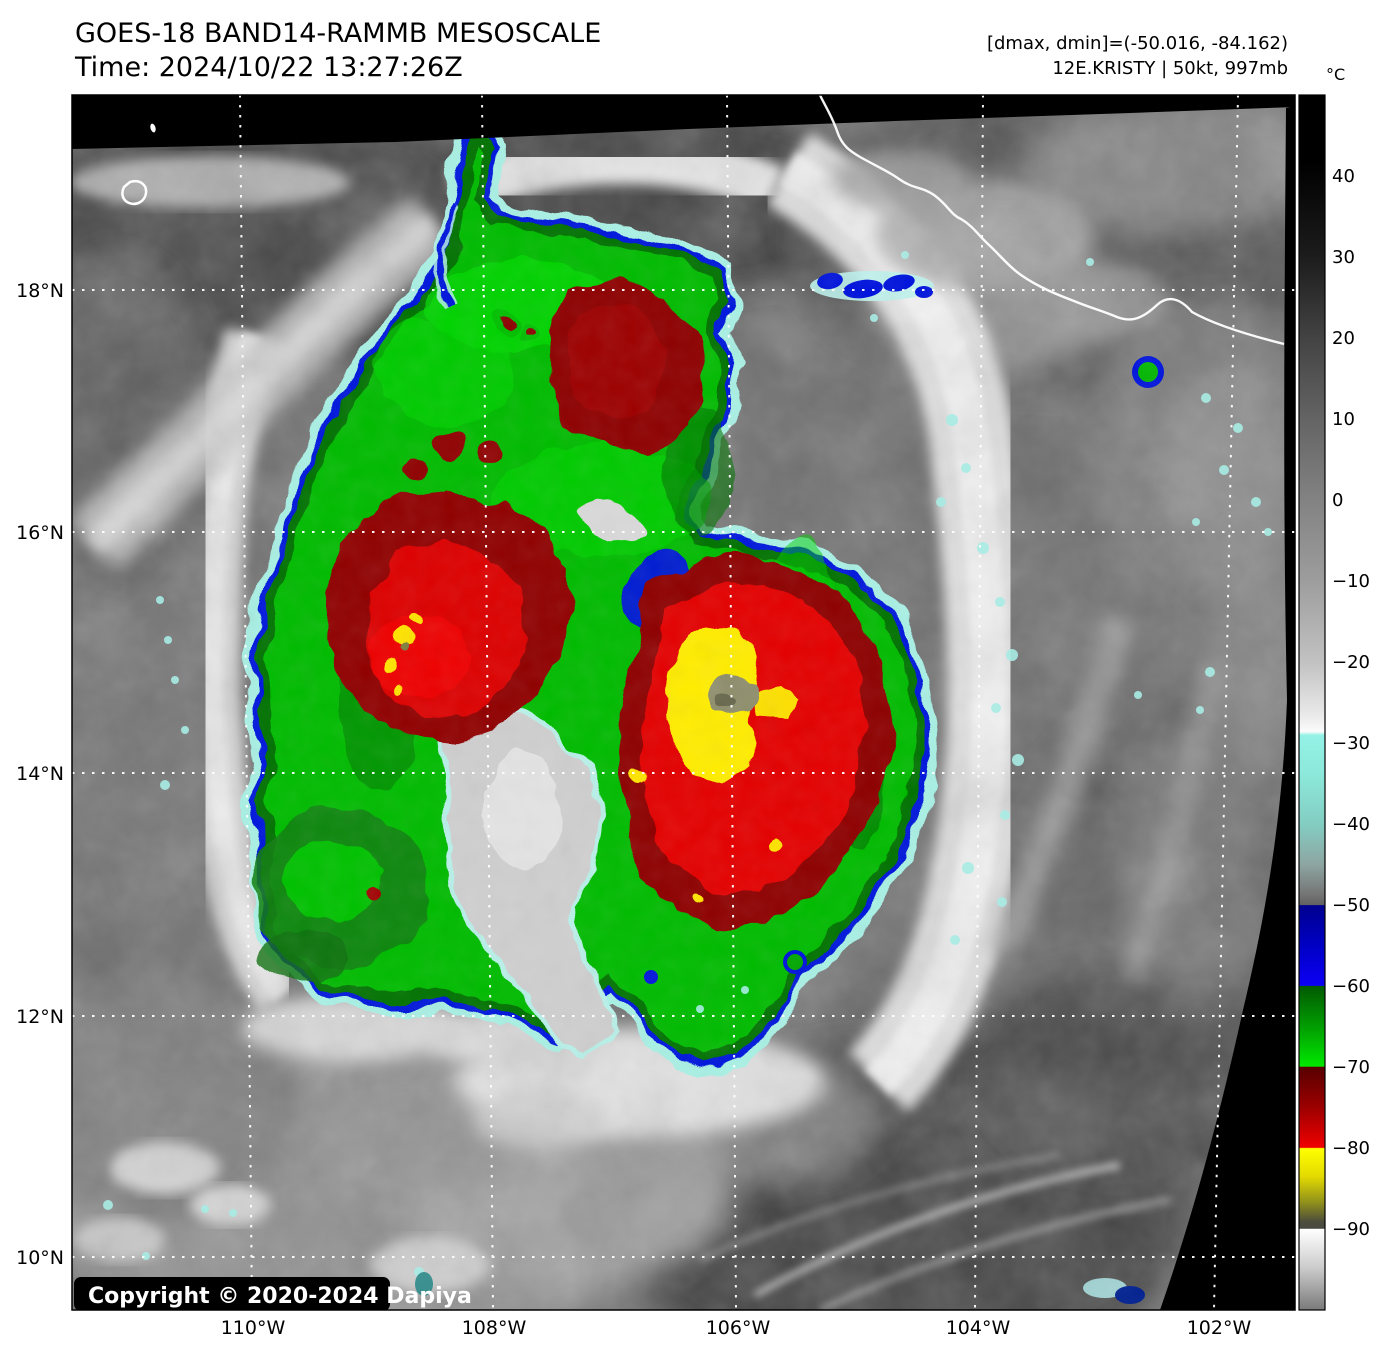 This screenshot has height=1359, width=1390. Describe the element at coordinates (1351, 662) in the screenshot. I see `cbar-tick-m20: −20` at that location.